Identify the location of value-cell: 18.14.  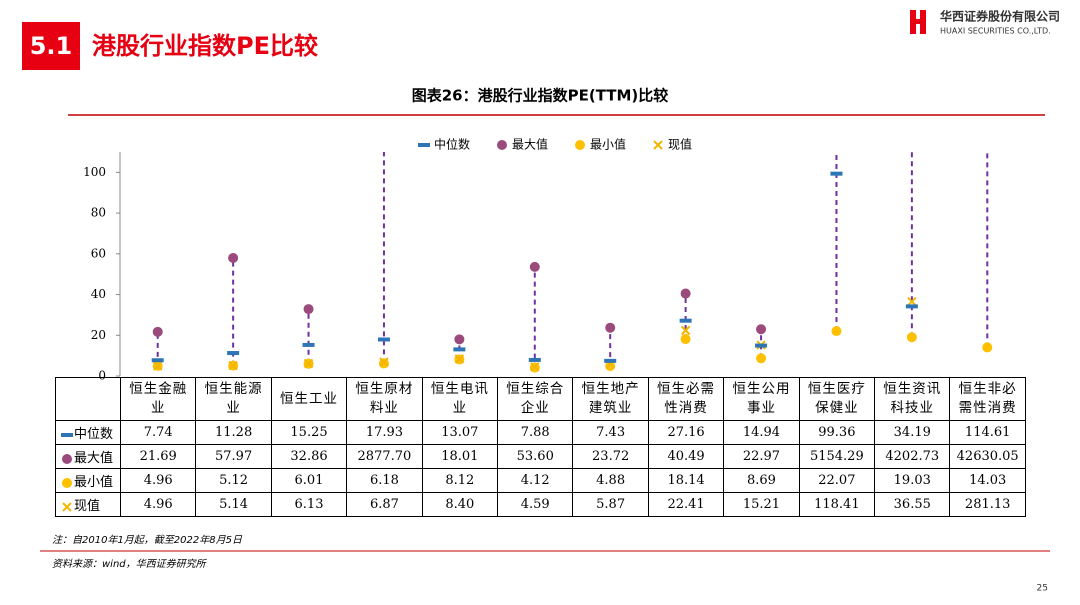
(686, 480).